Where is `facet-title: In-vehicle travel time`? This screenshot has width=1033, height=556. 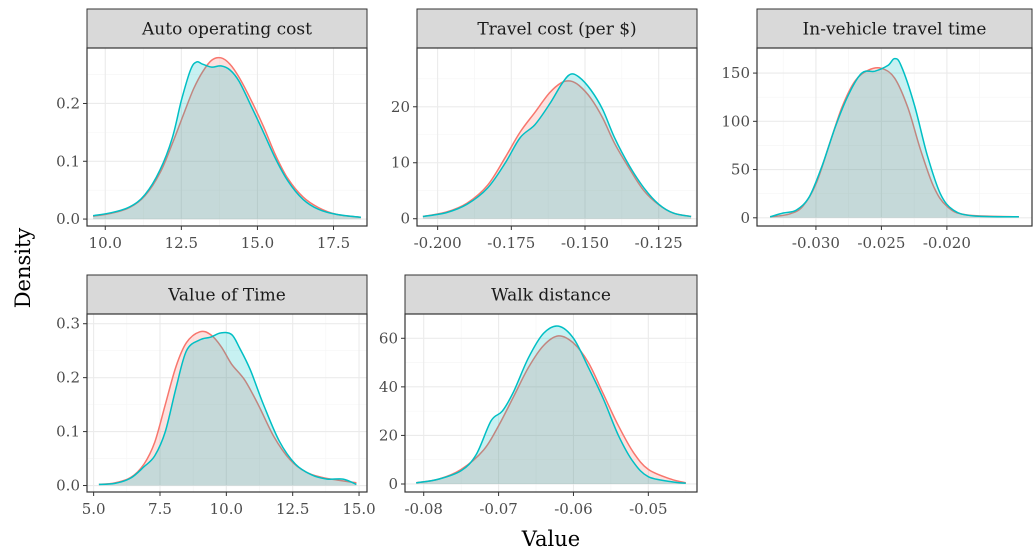
facet-title: In-vehicle travel time is located at coordinates (895, 30).